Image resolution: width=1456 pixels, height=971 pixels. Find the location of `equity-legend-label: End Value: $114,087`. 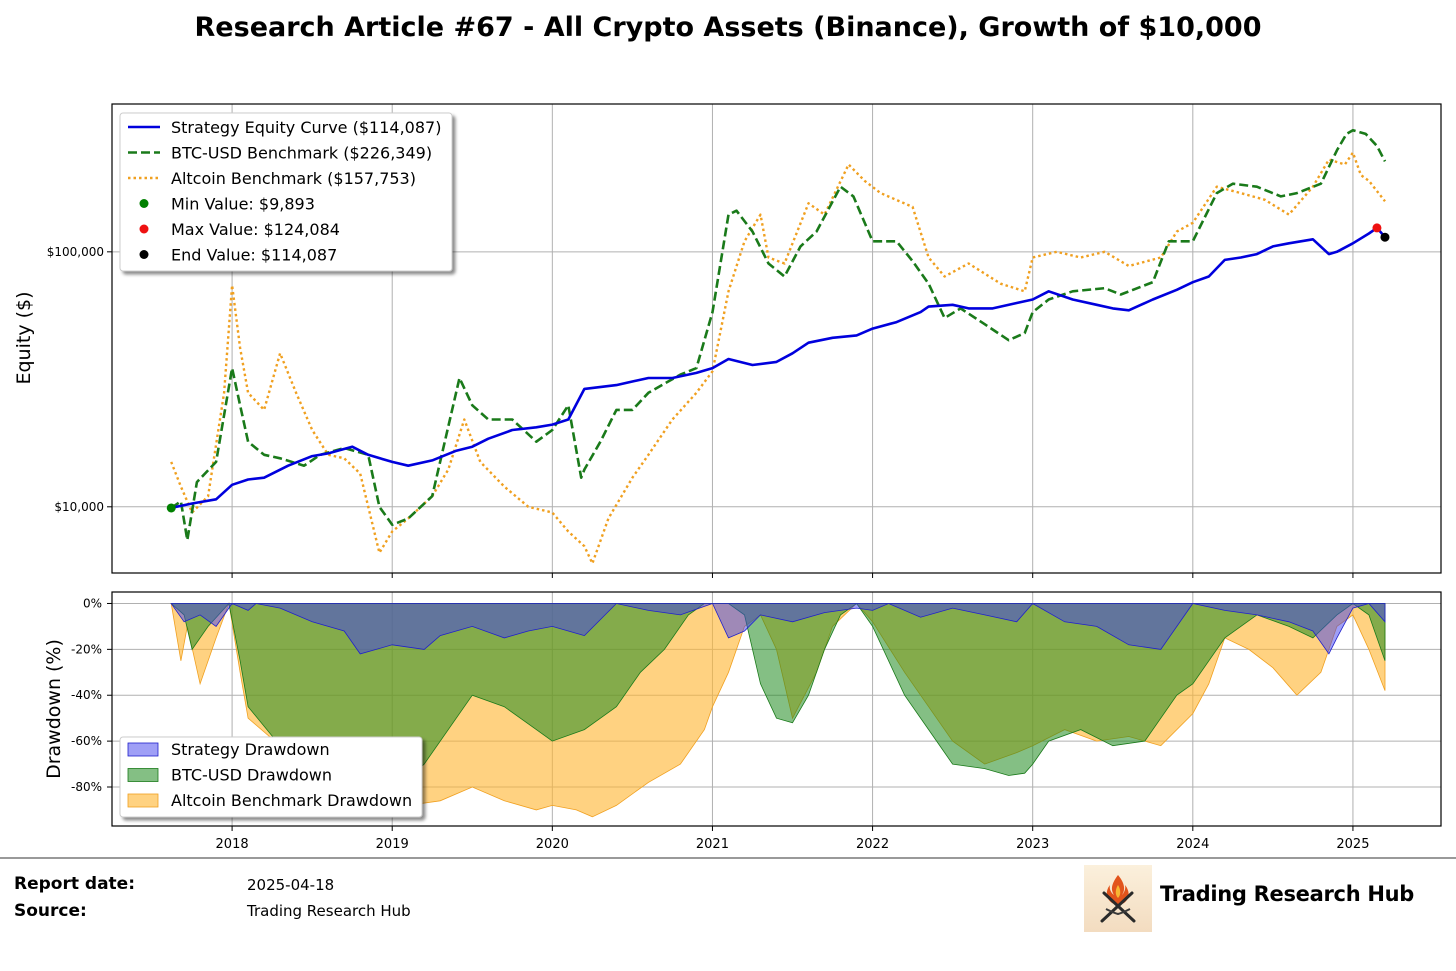

equity-legend-label: End Value: $114,087 is located at coordinates (254, 255).